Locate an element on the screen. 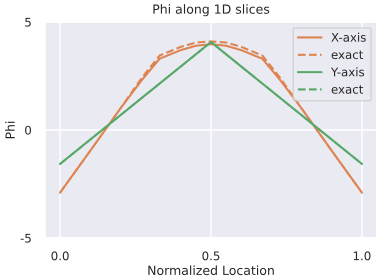 The width and height of the screenshot is (385, 279). x-tick-label: 0.0 is located at coordinates (60, 255).